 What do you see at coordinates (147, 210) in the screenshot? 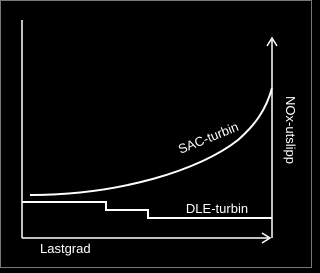
I see `dle-curve` at bounding box center [147, 210].